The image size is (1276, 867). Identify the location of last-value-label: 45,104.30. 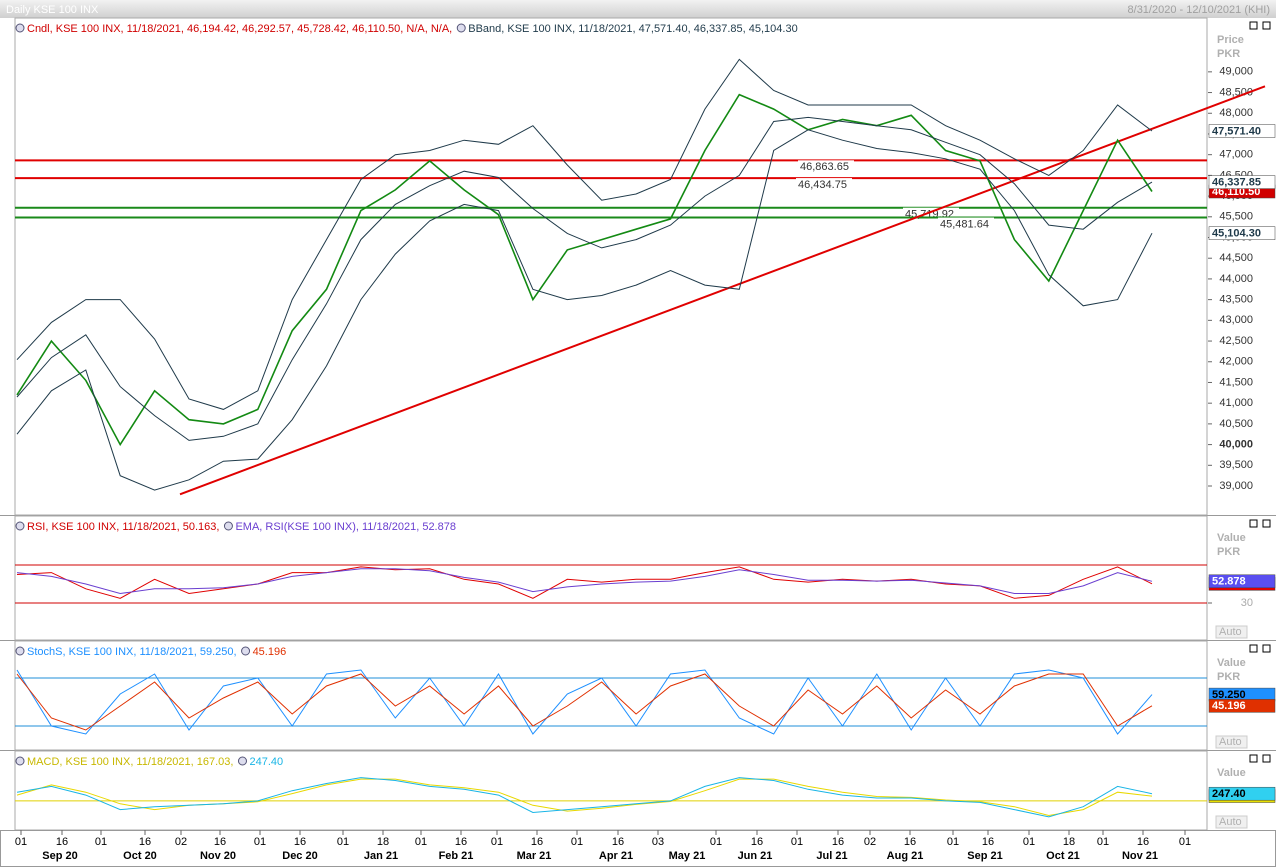
(1236, 234).